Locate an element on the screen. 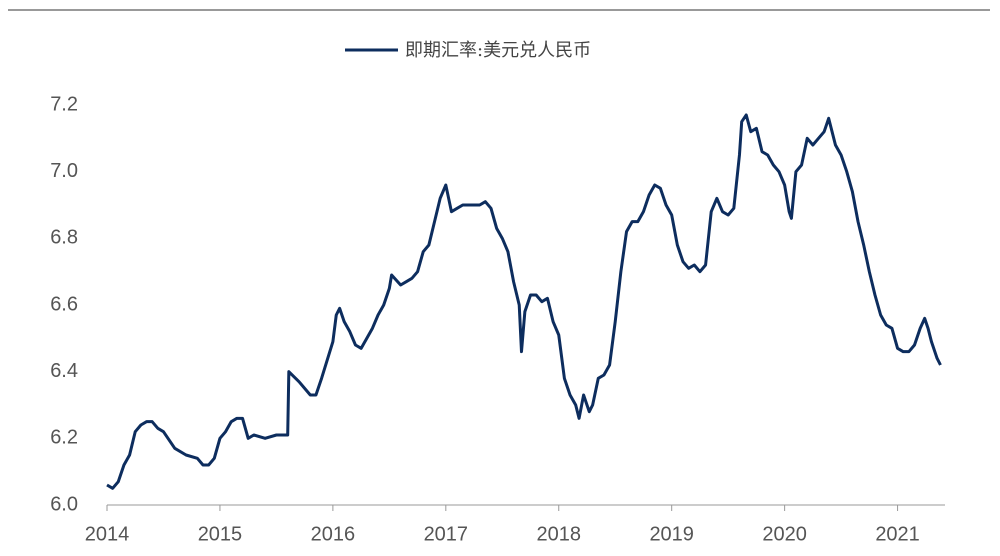 Image resolution: width=1000 pixels, height=556 pixels. y-tick-label: 6.0 is located at coordinates (64, 504).